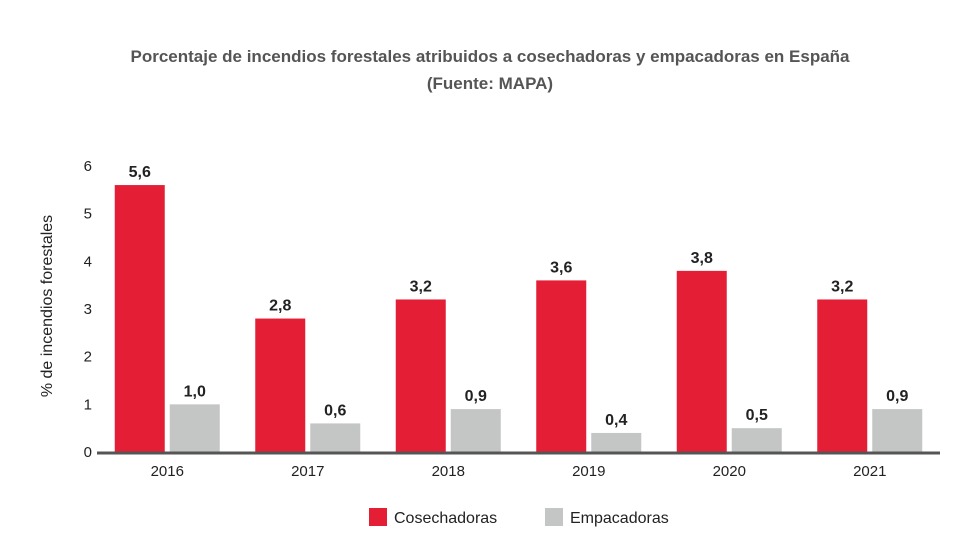 This screenshot has height=553, width=980. What do you see at coordinates (88, 452) in the screenshot?
I see `y-tick-label: 0` at bounding box center [88, 452].